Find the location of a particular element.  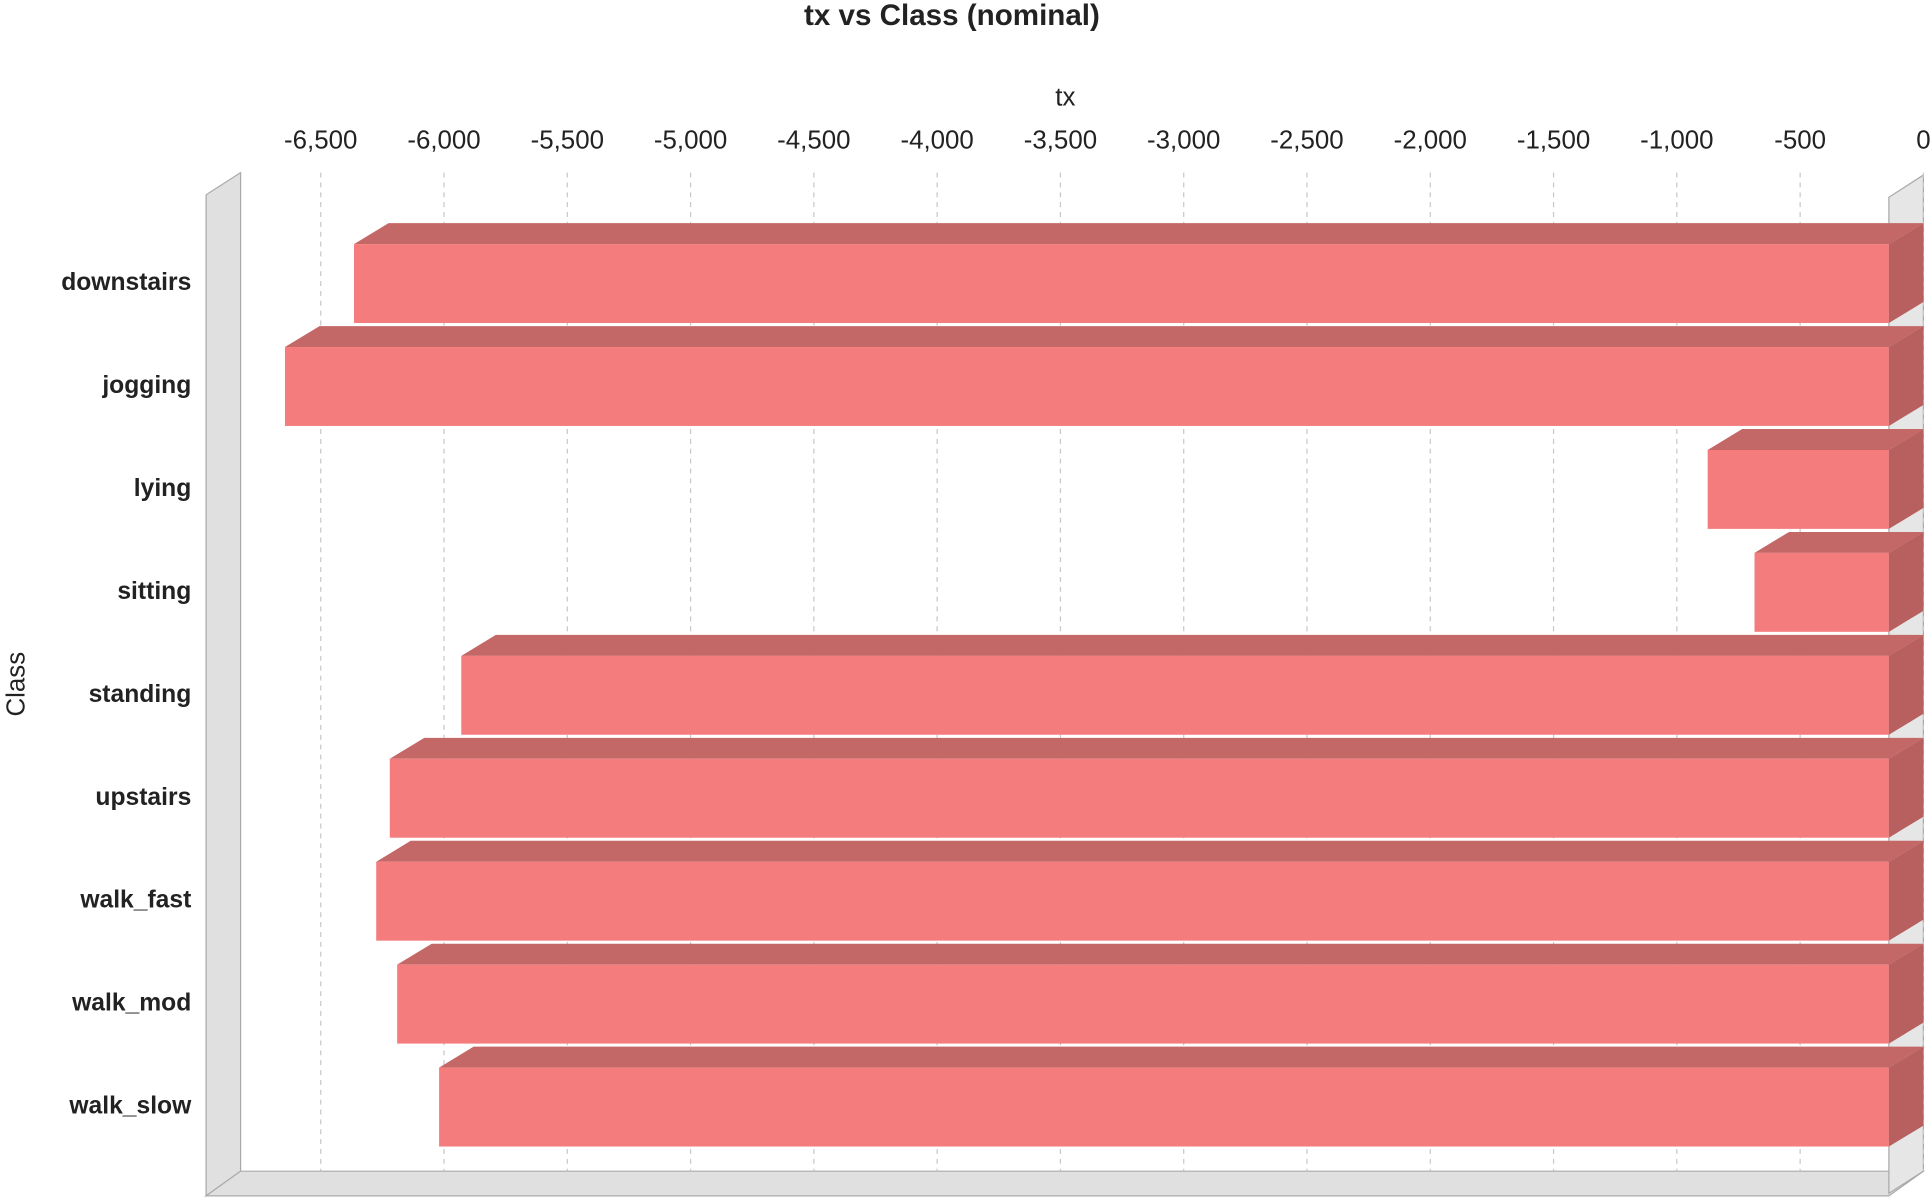

y-tick-label: upstairs is located at coordinates (143, 797).